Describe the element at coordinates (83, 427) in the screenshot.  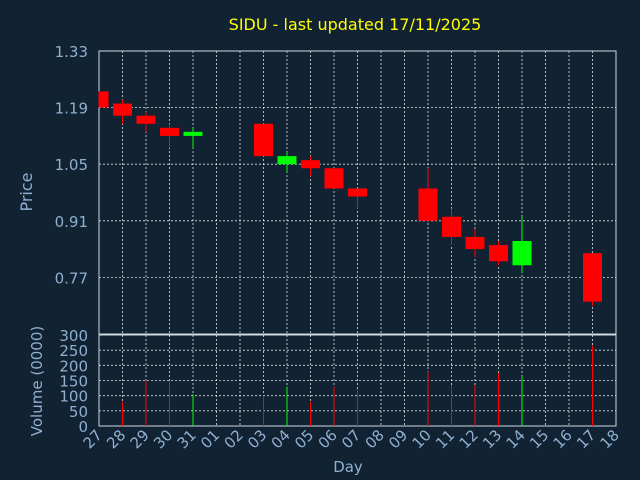
I see `volume-tick-label: 0` at that location.